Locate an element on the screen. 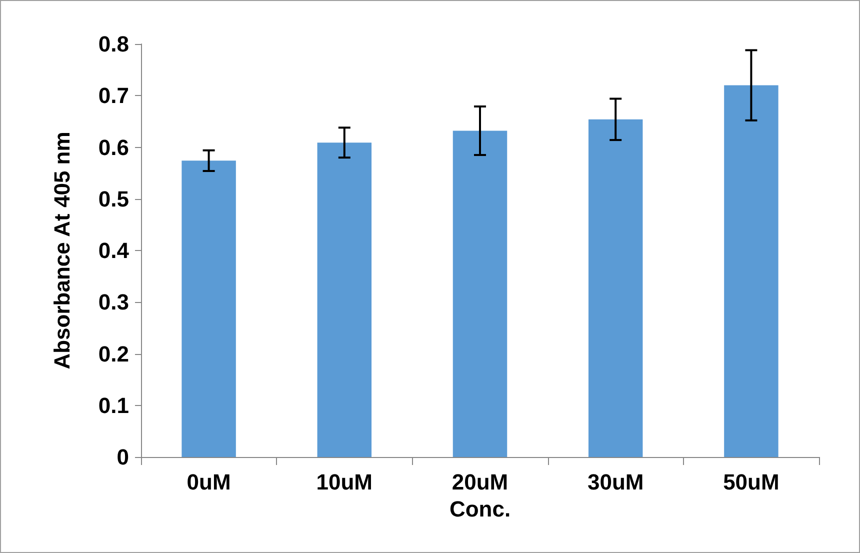 The height and width of the screenshot is (553, 860). y-tick-label: 0.7 is located at coordinates (113, 95).